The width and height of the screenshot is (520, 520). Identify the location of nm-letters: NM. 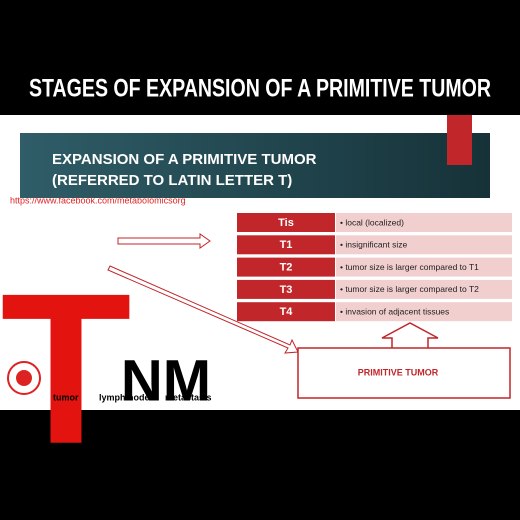
(166, 380).